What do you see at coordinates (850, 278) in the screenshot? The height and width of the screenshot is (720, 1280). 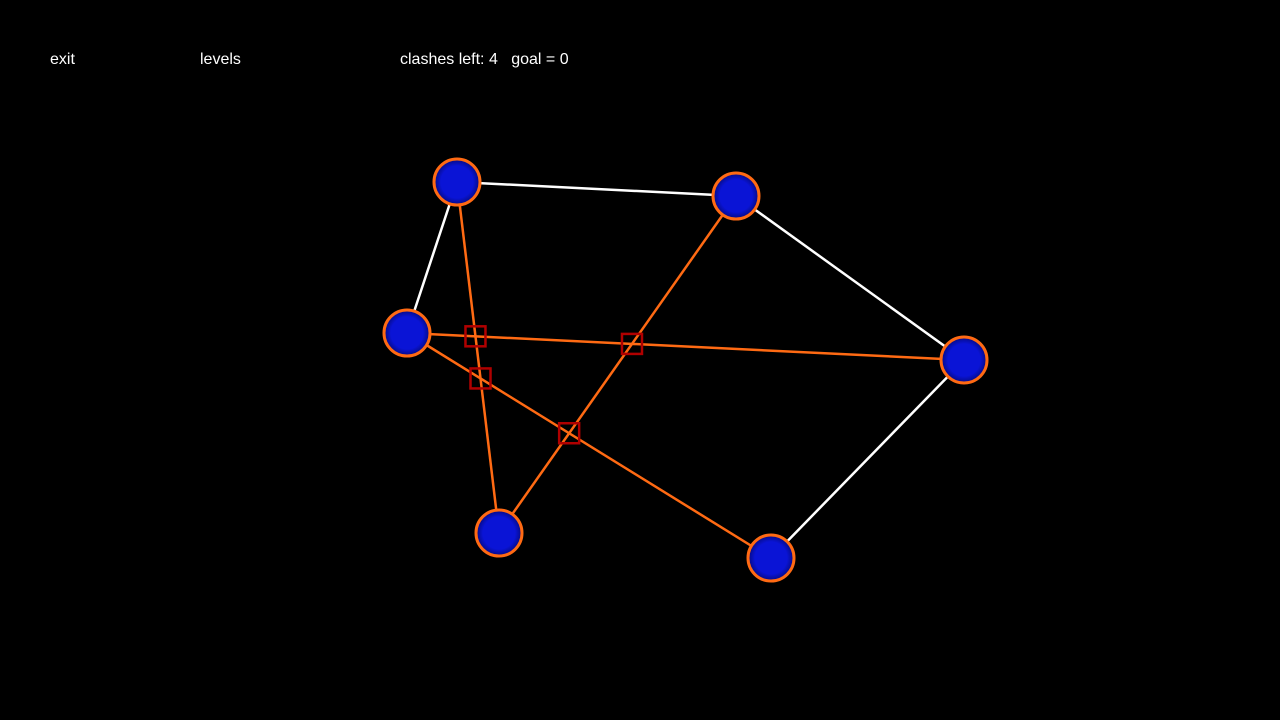 I see `edge-n2-n4` at bounding box center [850, 278].